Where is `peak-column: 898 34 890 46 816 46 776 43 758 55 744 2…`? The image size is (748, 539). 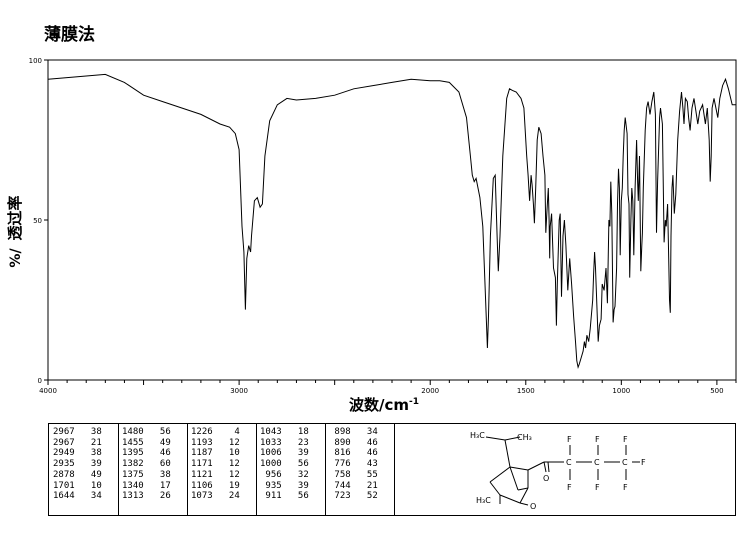 peak-column: 898 34 890 46 816 46 776 43 758 55 744 2… is located at coordinates (356, 464).